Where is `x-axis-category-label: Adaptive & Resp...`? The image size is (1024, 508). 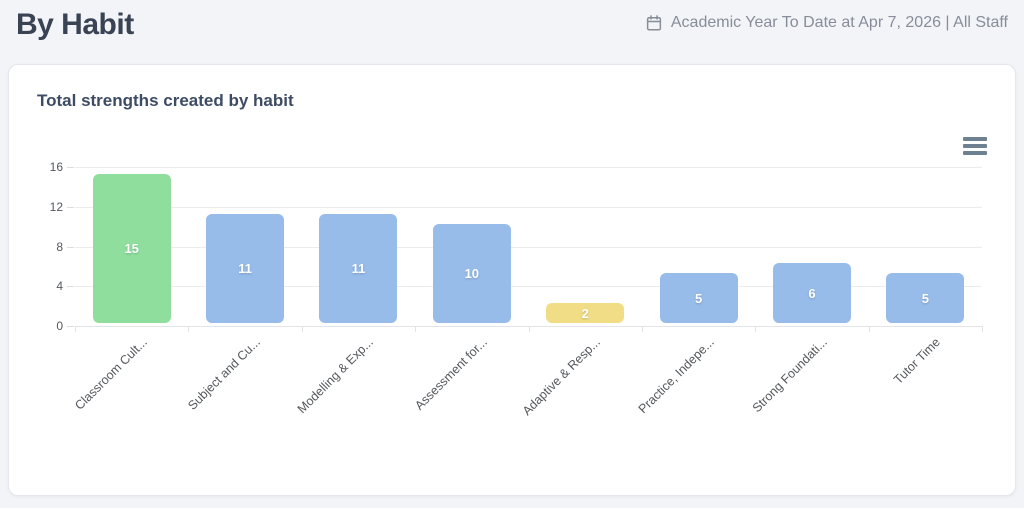 x-axis-category-label: Adaptive & Resp... is located at coordinates (561, 377).